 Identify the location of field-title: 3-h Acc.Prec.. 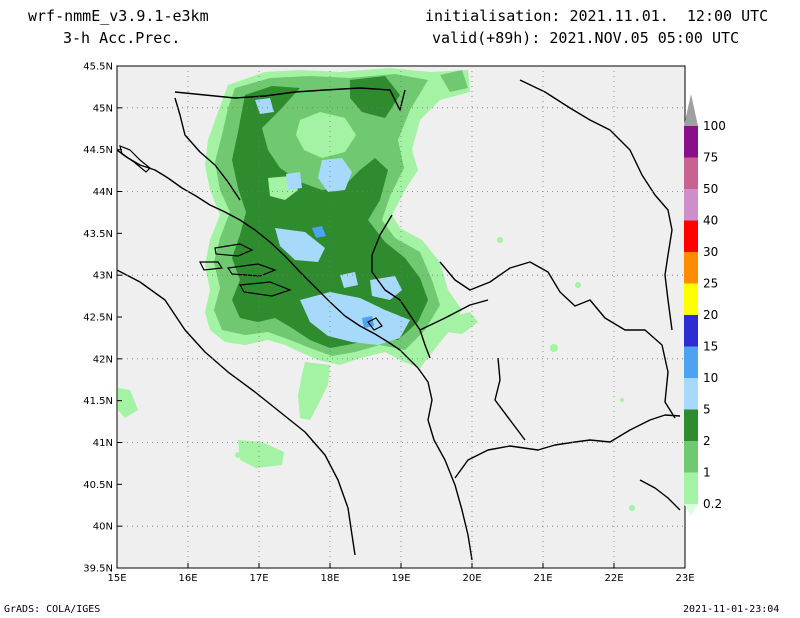
(122, 38).